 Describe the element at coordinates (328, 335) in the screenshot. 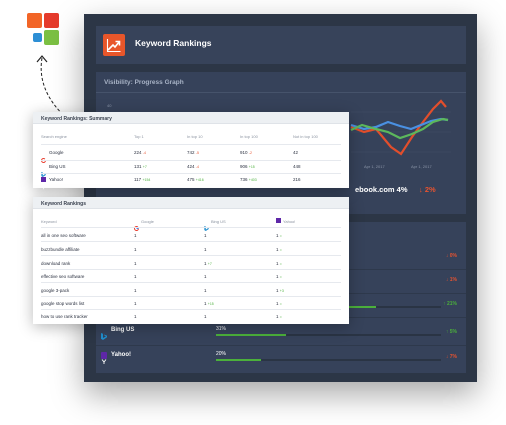

I see `progress-track` at that location.